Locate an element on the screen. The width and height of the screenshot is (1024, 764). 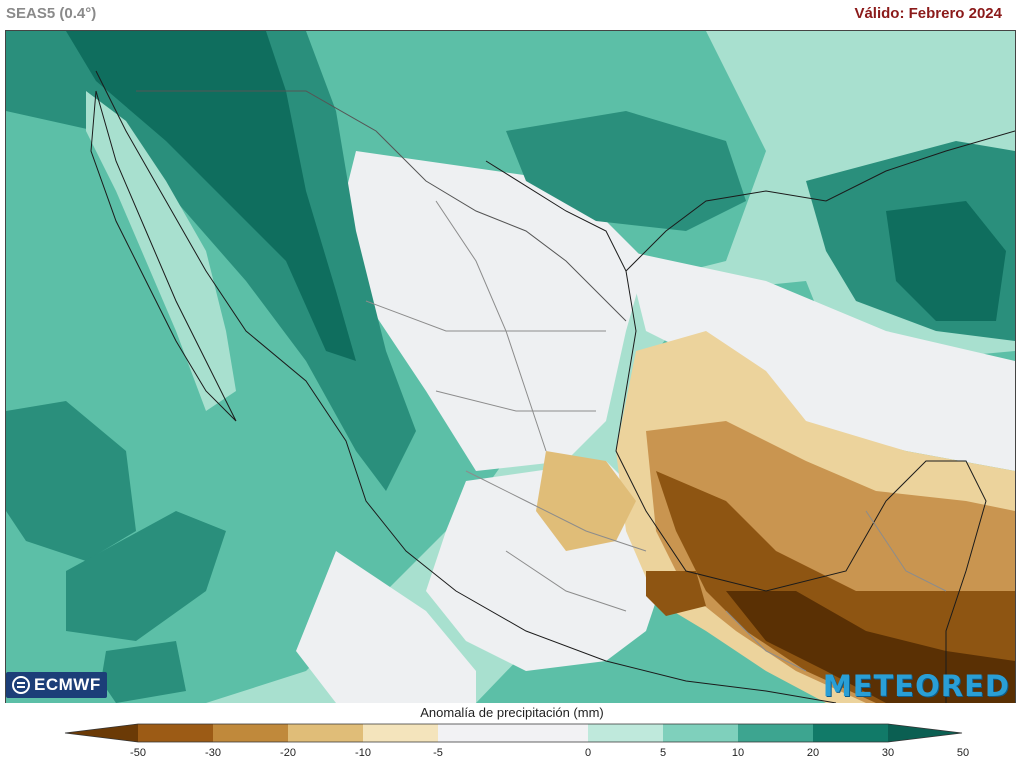
anomaly-band-brown is located at coordinates (835, 587).